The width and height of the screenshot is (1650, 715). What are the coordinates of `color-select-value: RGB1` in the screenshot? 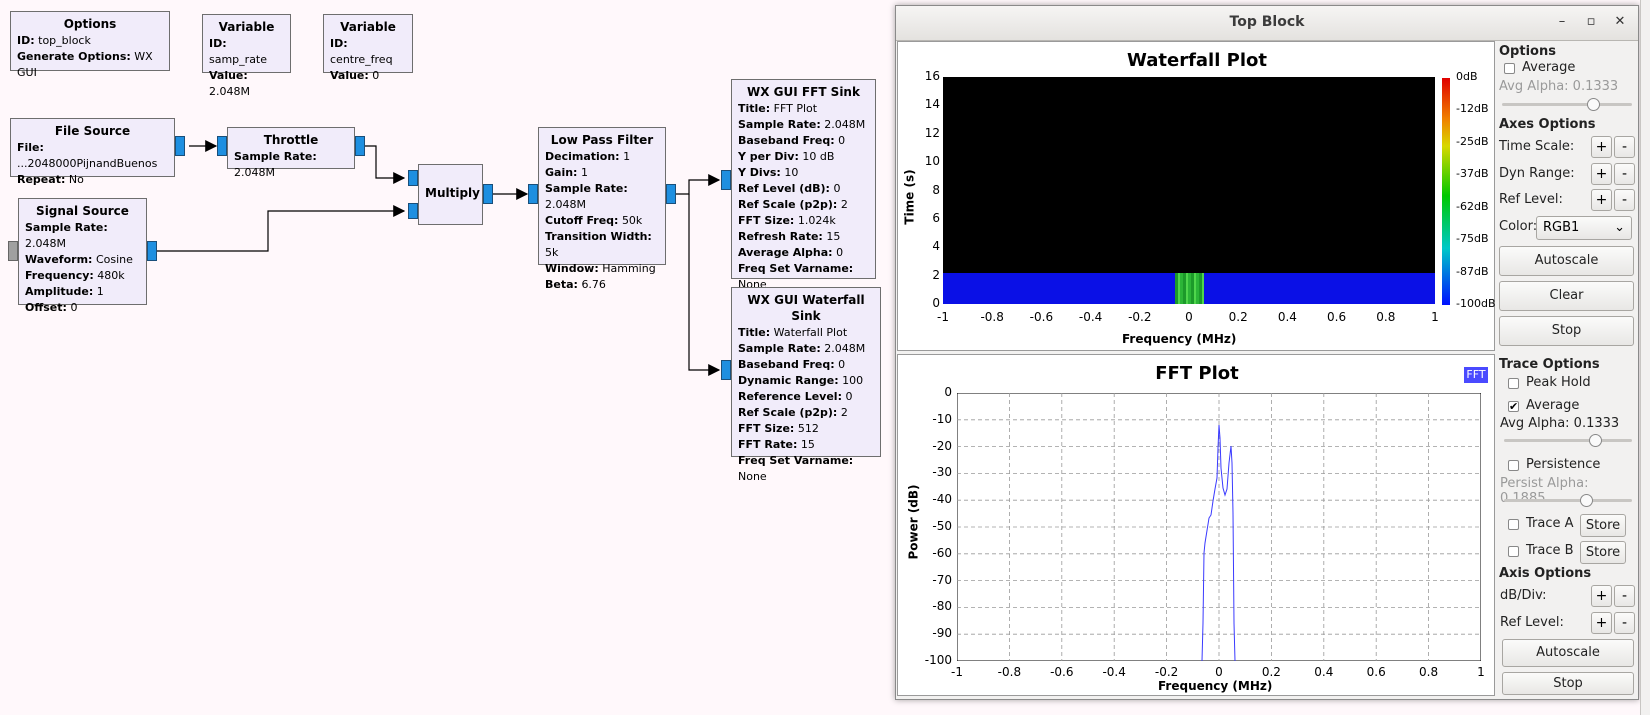 It's located at (1561, 227).